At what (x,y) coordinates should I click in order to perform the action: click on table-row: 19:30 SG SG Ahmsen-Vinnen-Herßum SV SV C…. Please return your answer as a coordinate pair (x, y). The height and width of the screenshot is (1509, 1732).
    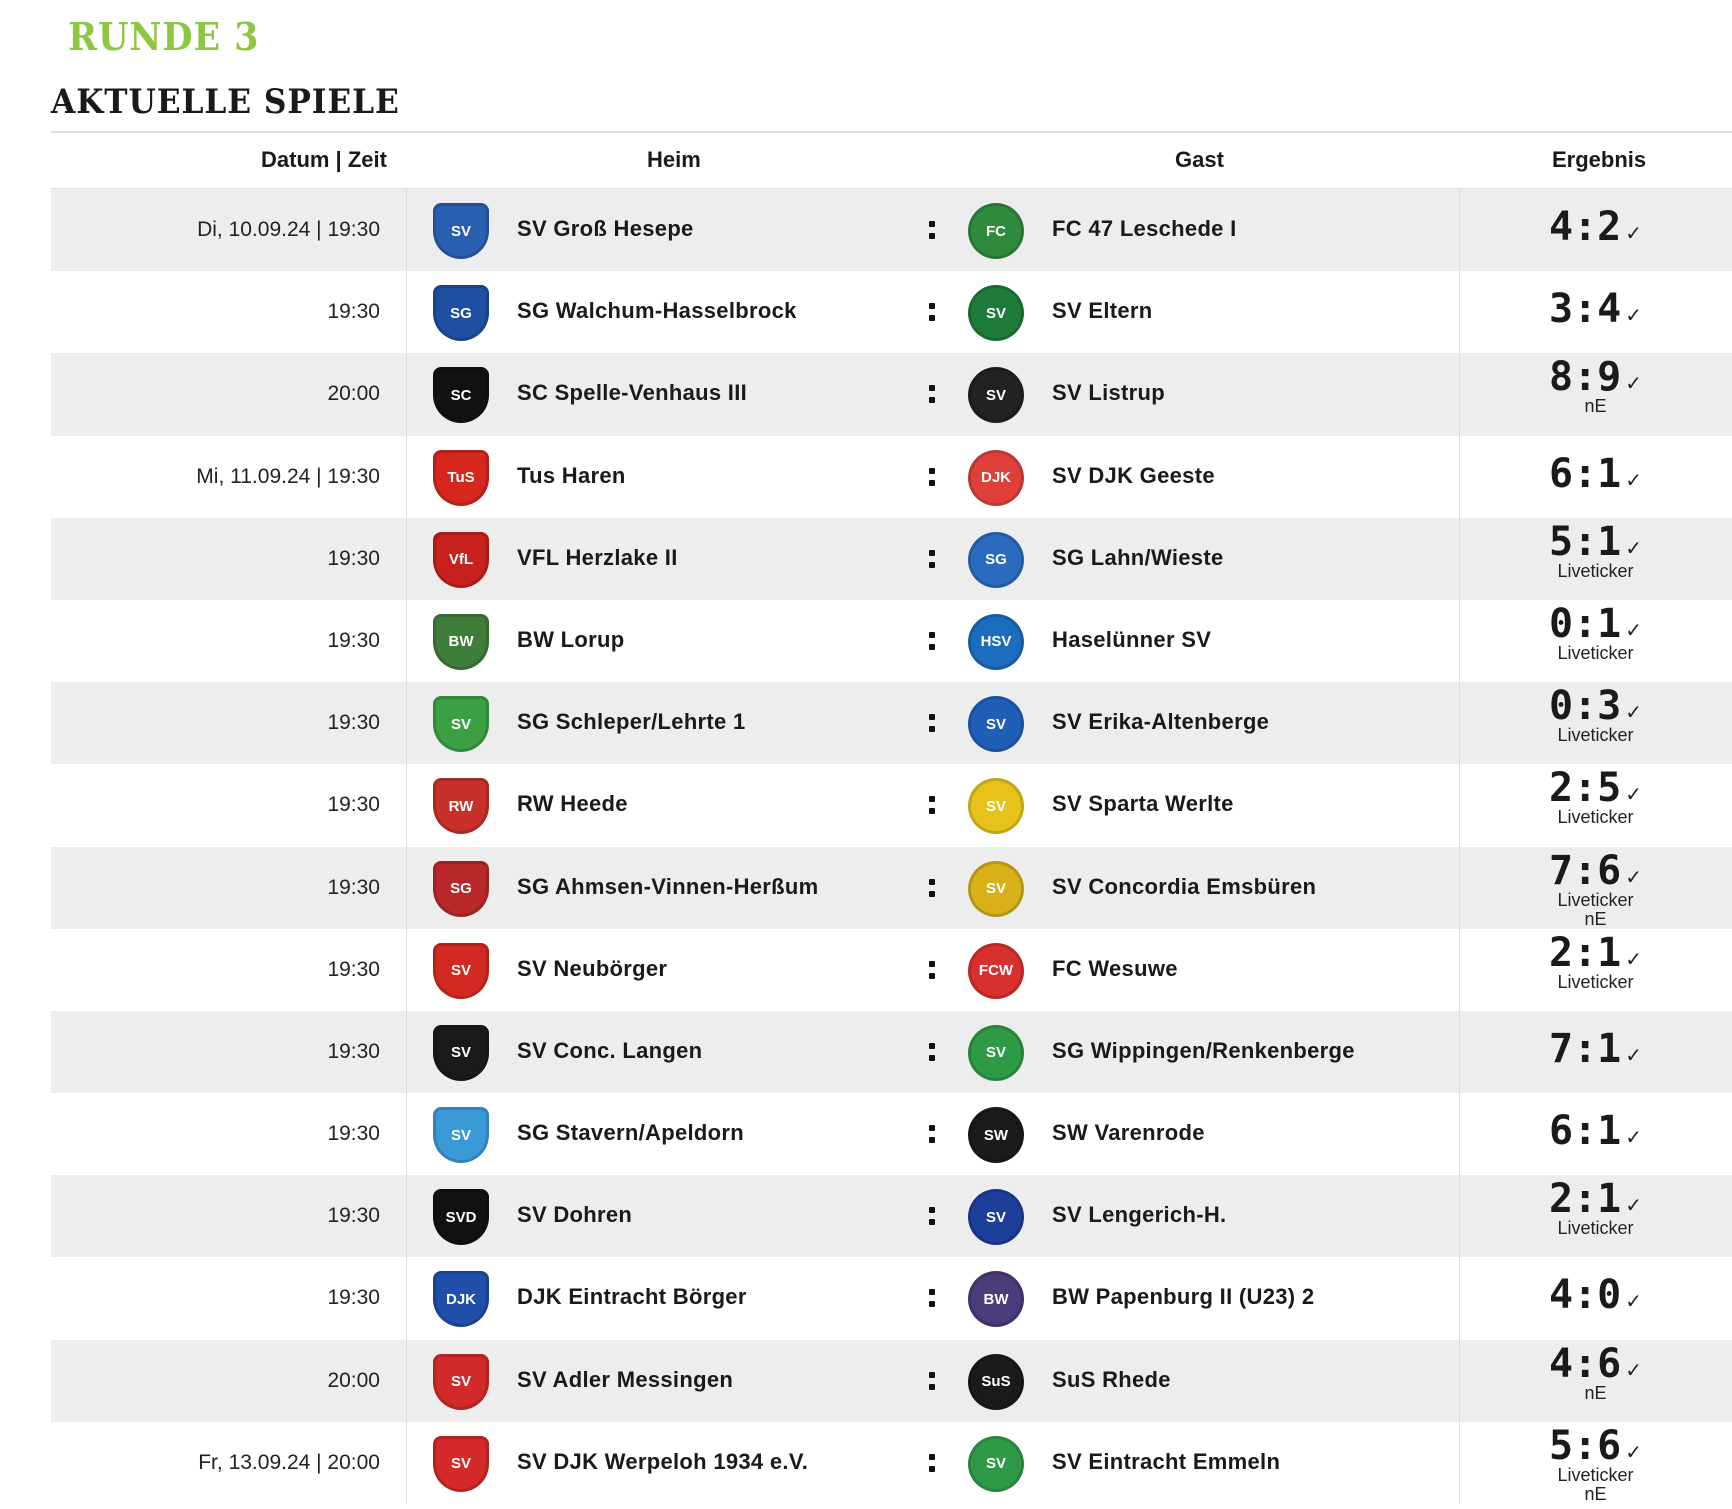
    Looking at the image, I should click on (891, 887).